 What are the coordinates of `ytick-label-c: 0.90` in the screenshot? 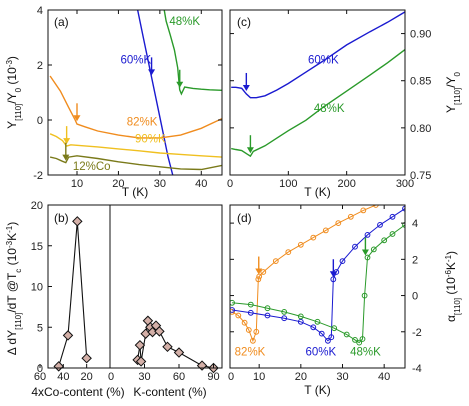 It's located at (420, 35).